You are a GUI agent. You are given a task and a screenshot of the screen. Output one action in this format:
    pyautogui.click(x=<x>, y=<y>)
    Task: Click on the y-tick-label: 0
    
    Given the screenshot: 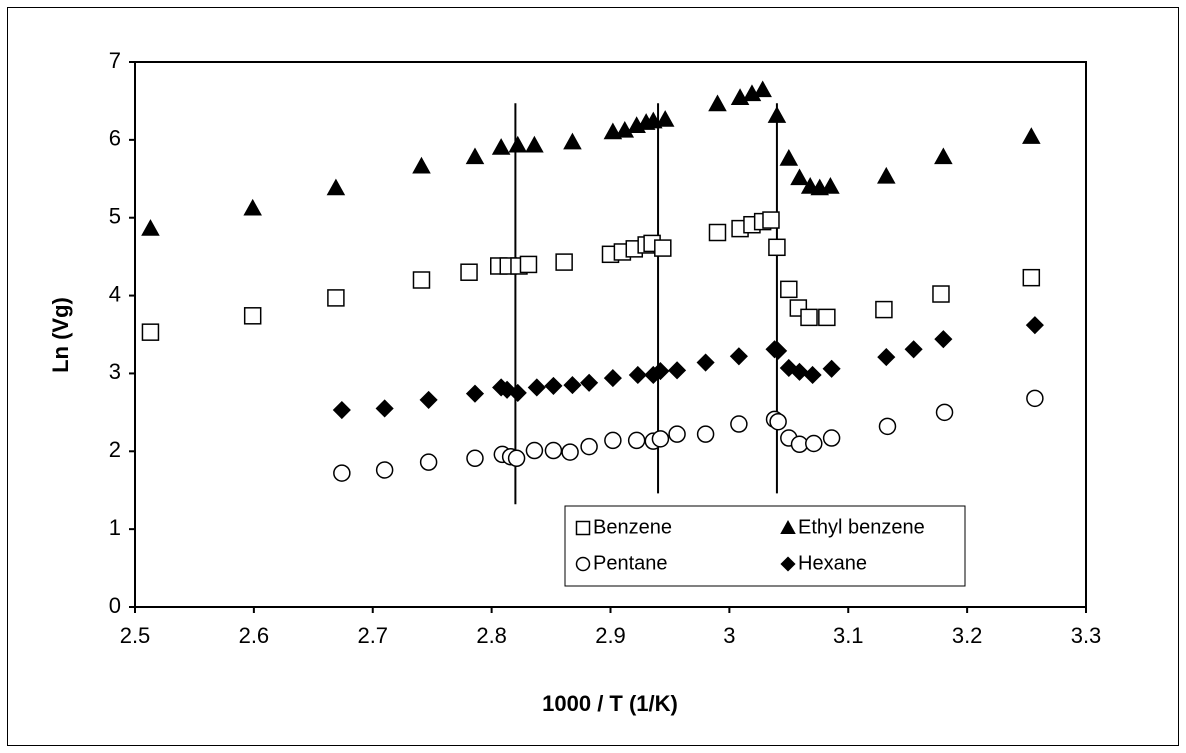 What is the action you would take?
    pyautogui.click(x=115, y=605)
    